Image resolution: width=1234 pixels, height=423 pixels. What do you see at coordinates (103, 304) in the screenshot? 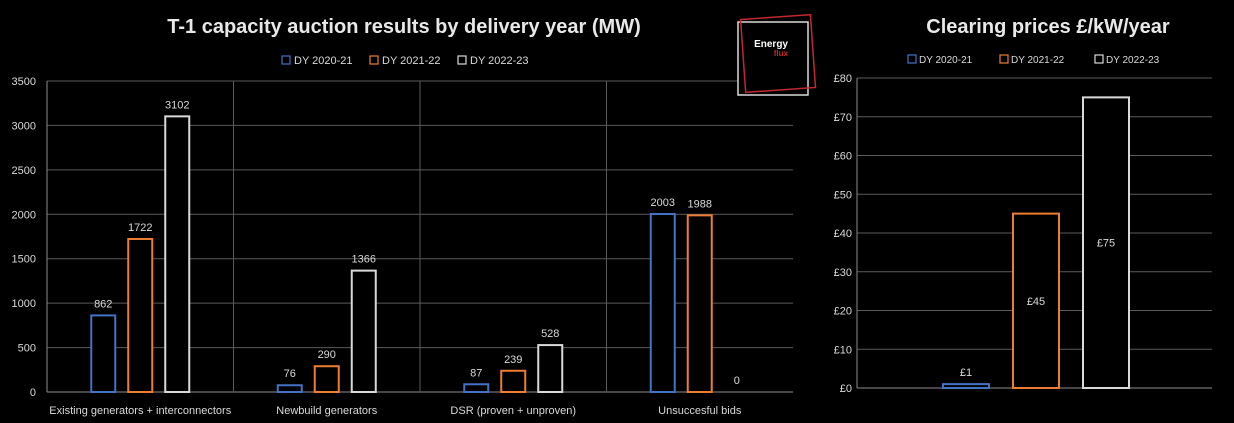
I see `data-label: 862` at bounding box center [103, 304].